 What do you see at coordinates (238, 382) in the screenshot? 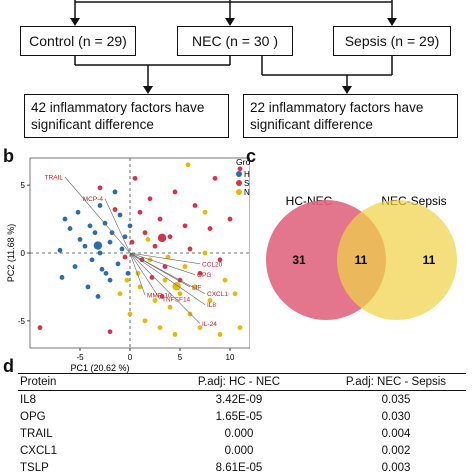
I see `column-header: P.adj: HC - NEC` at bounding box center [238, 382].